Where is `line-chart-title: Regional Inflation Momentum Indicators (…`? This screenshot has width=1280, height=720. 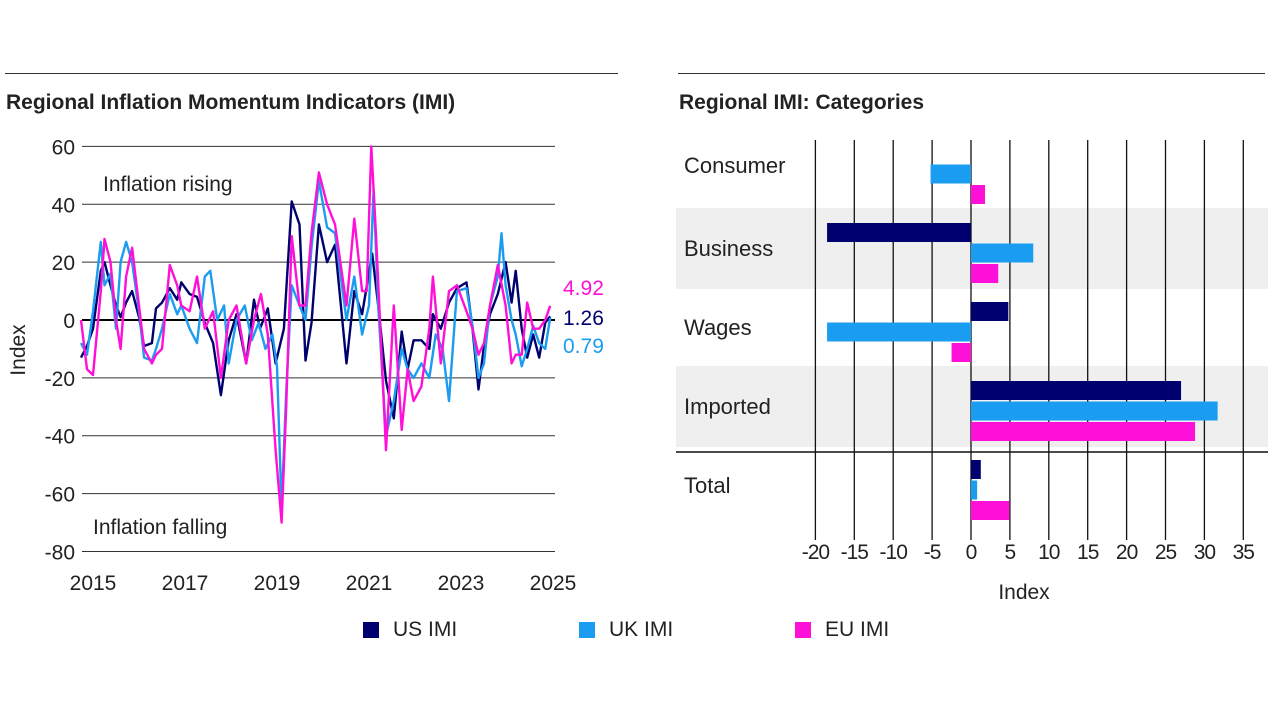 line-chart-title: Regional Inflation Momentum Indicators (… is located at coordinates (231, 102).